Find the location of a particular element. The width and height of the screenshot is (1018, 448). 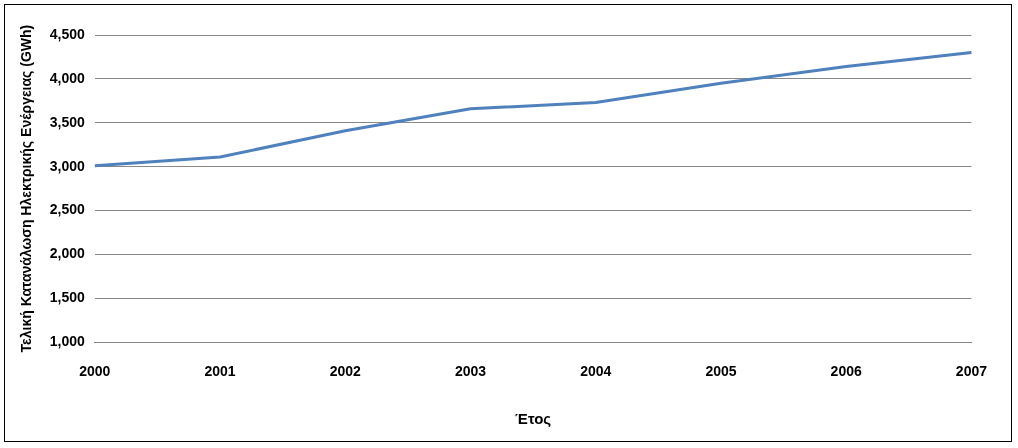

x-tick-label: 2000 is located at coordinates (95, 371).